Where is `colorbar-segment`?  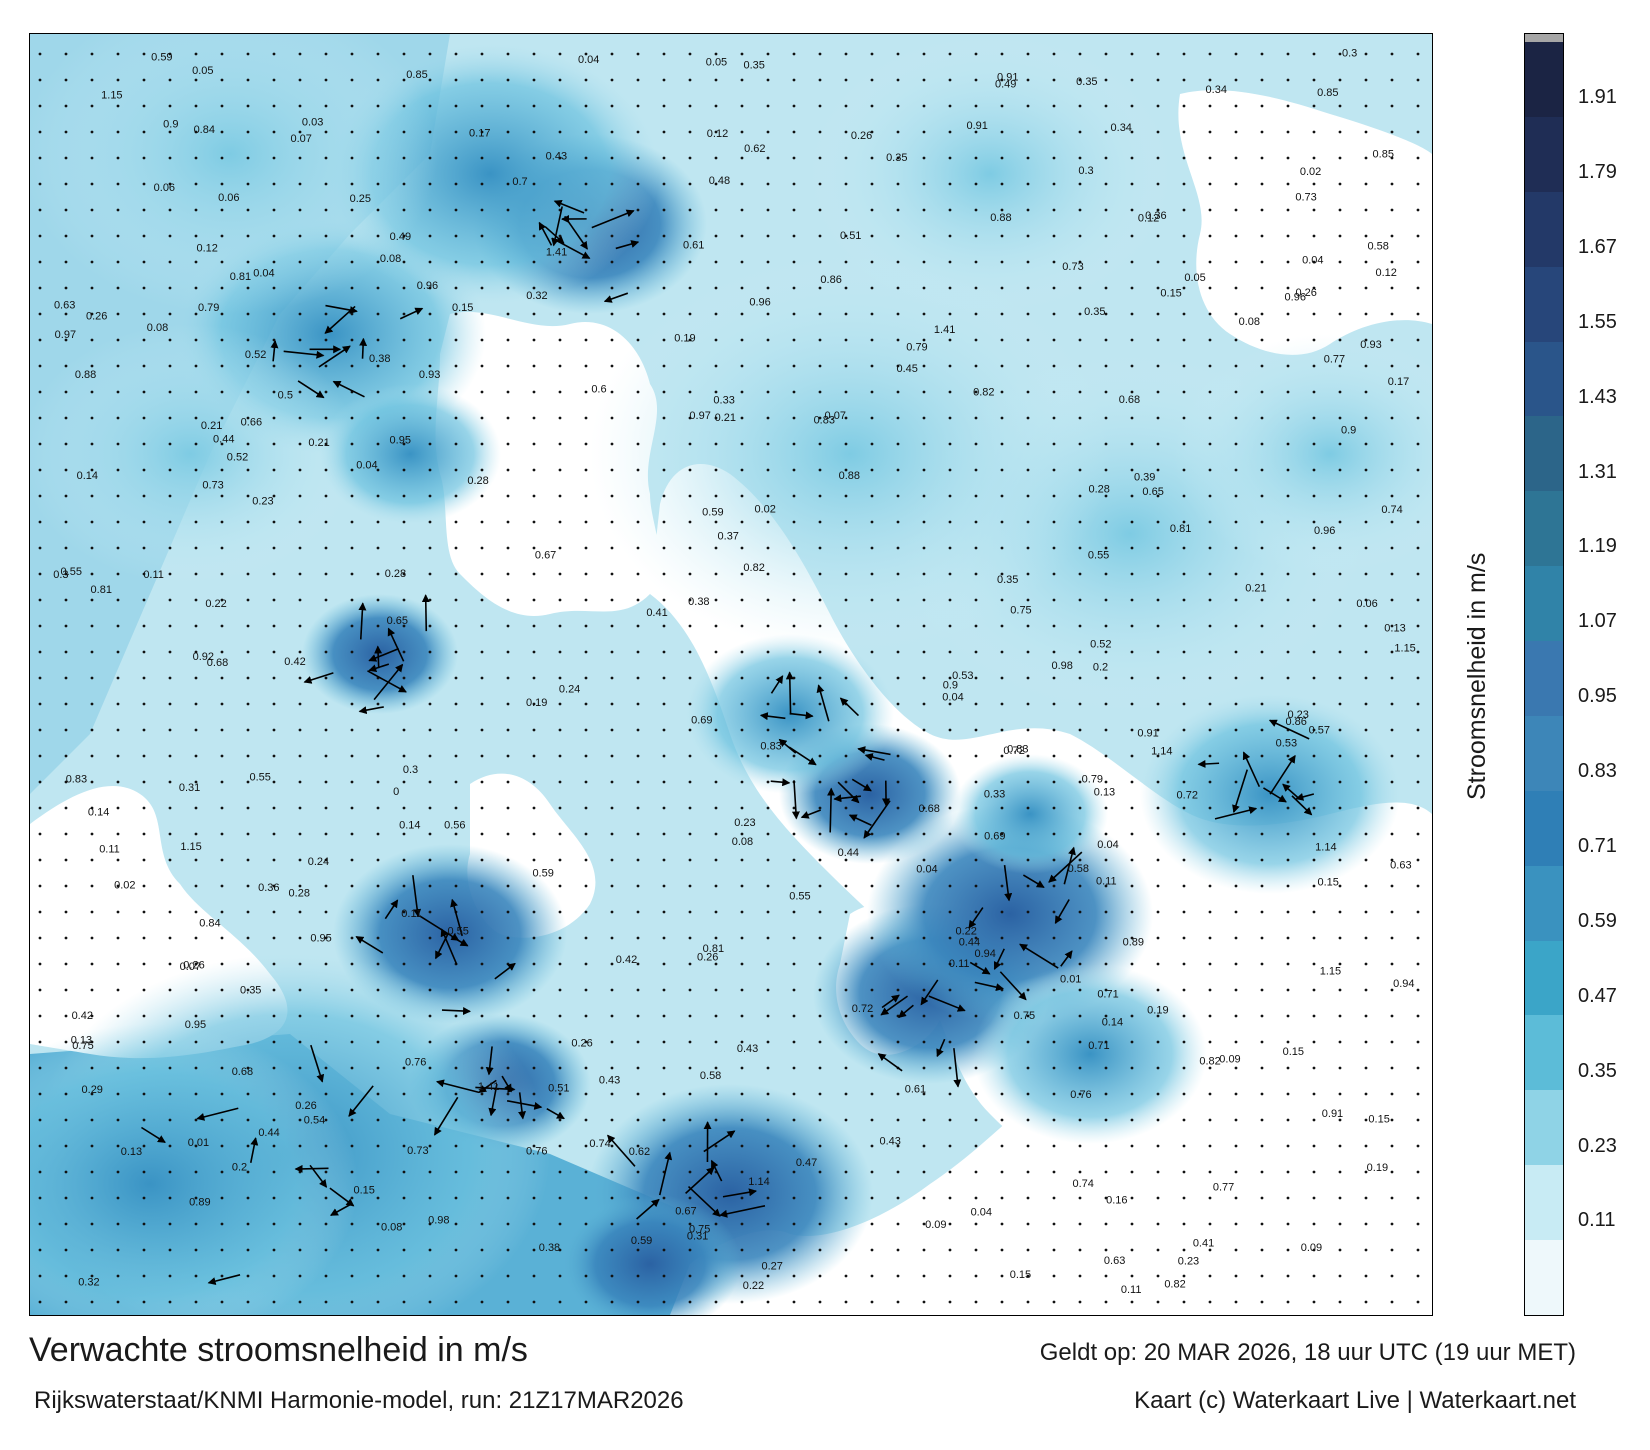 colorbar-segment is located at coordinates (1544, 304).